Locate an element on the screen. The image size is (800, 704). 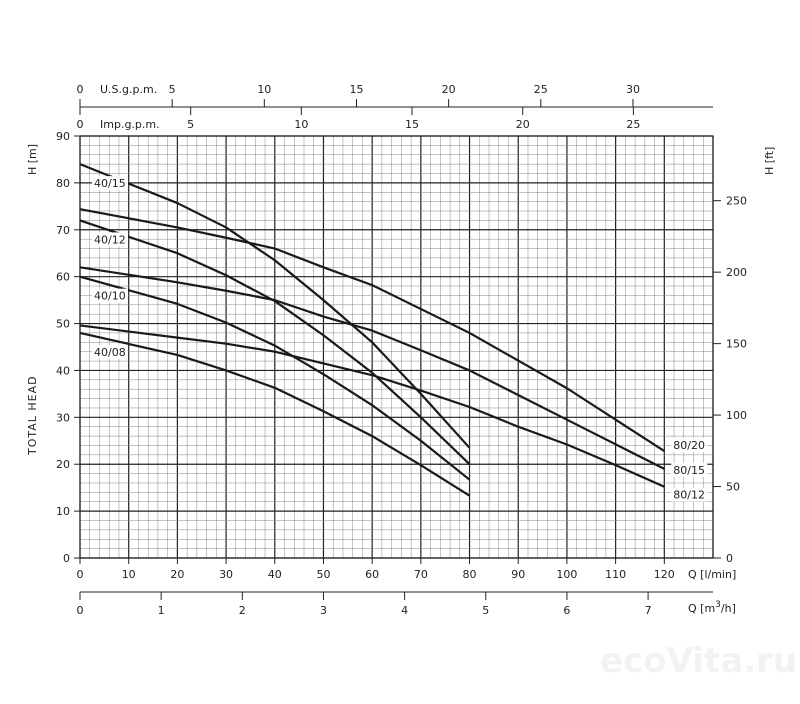
m3h-tick-label: 2 is located at coordinates (242, 610).